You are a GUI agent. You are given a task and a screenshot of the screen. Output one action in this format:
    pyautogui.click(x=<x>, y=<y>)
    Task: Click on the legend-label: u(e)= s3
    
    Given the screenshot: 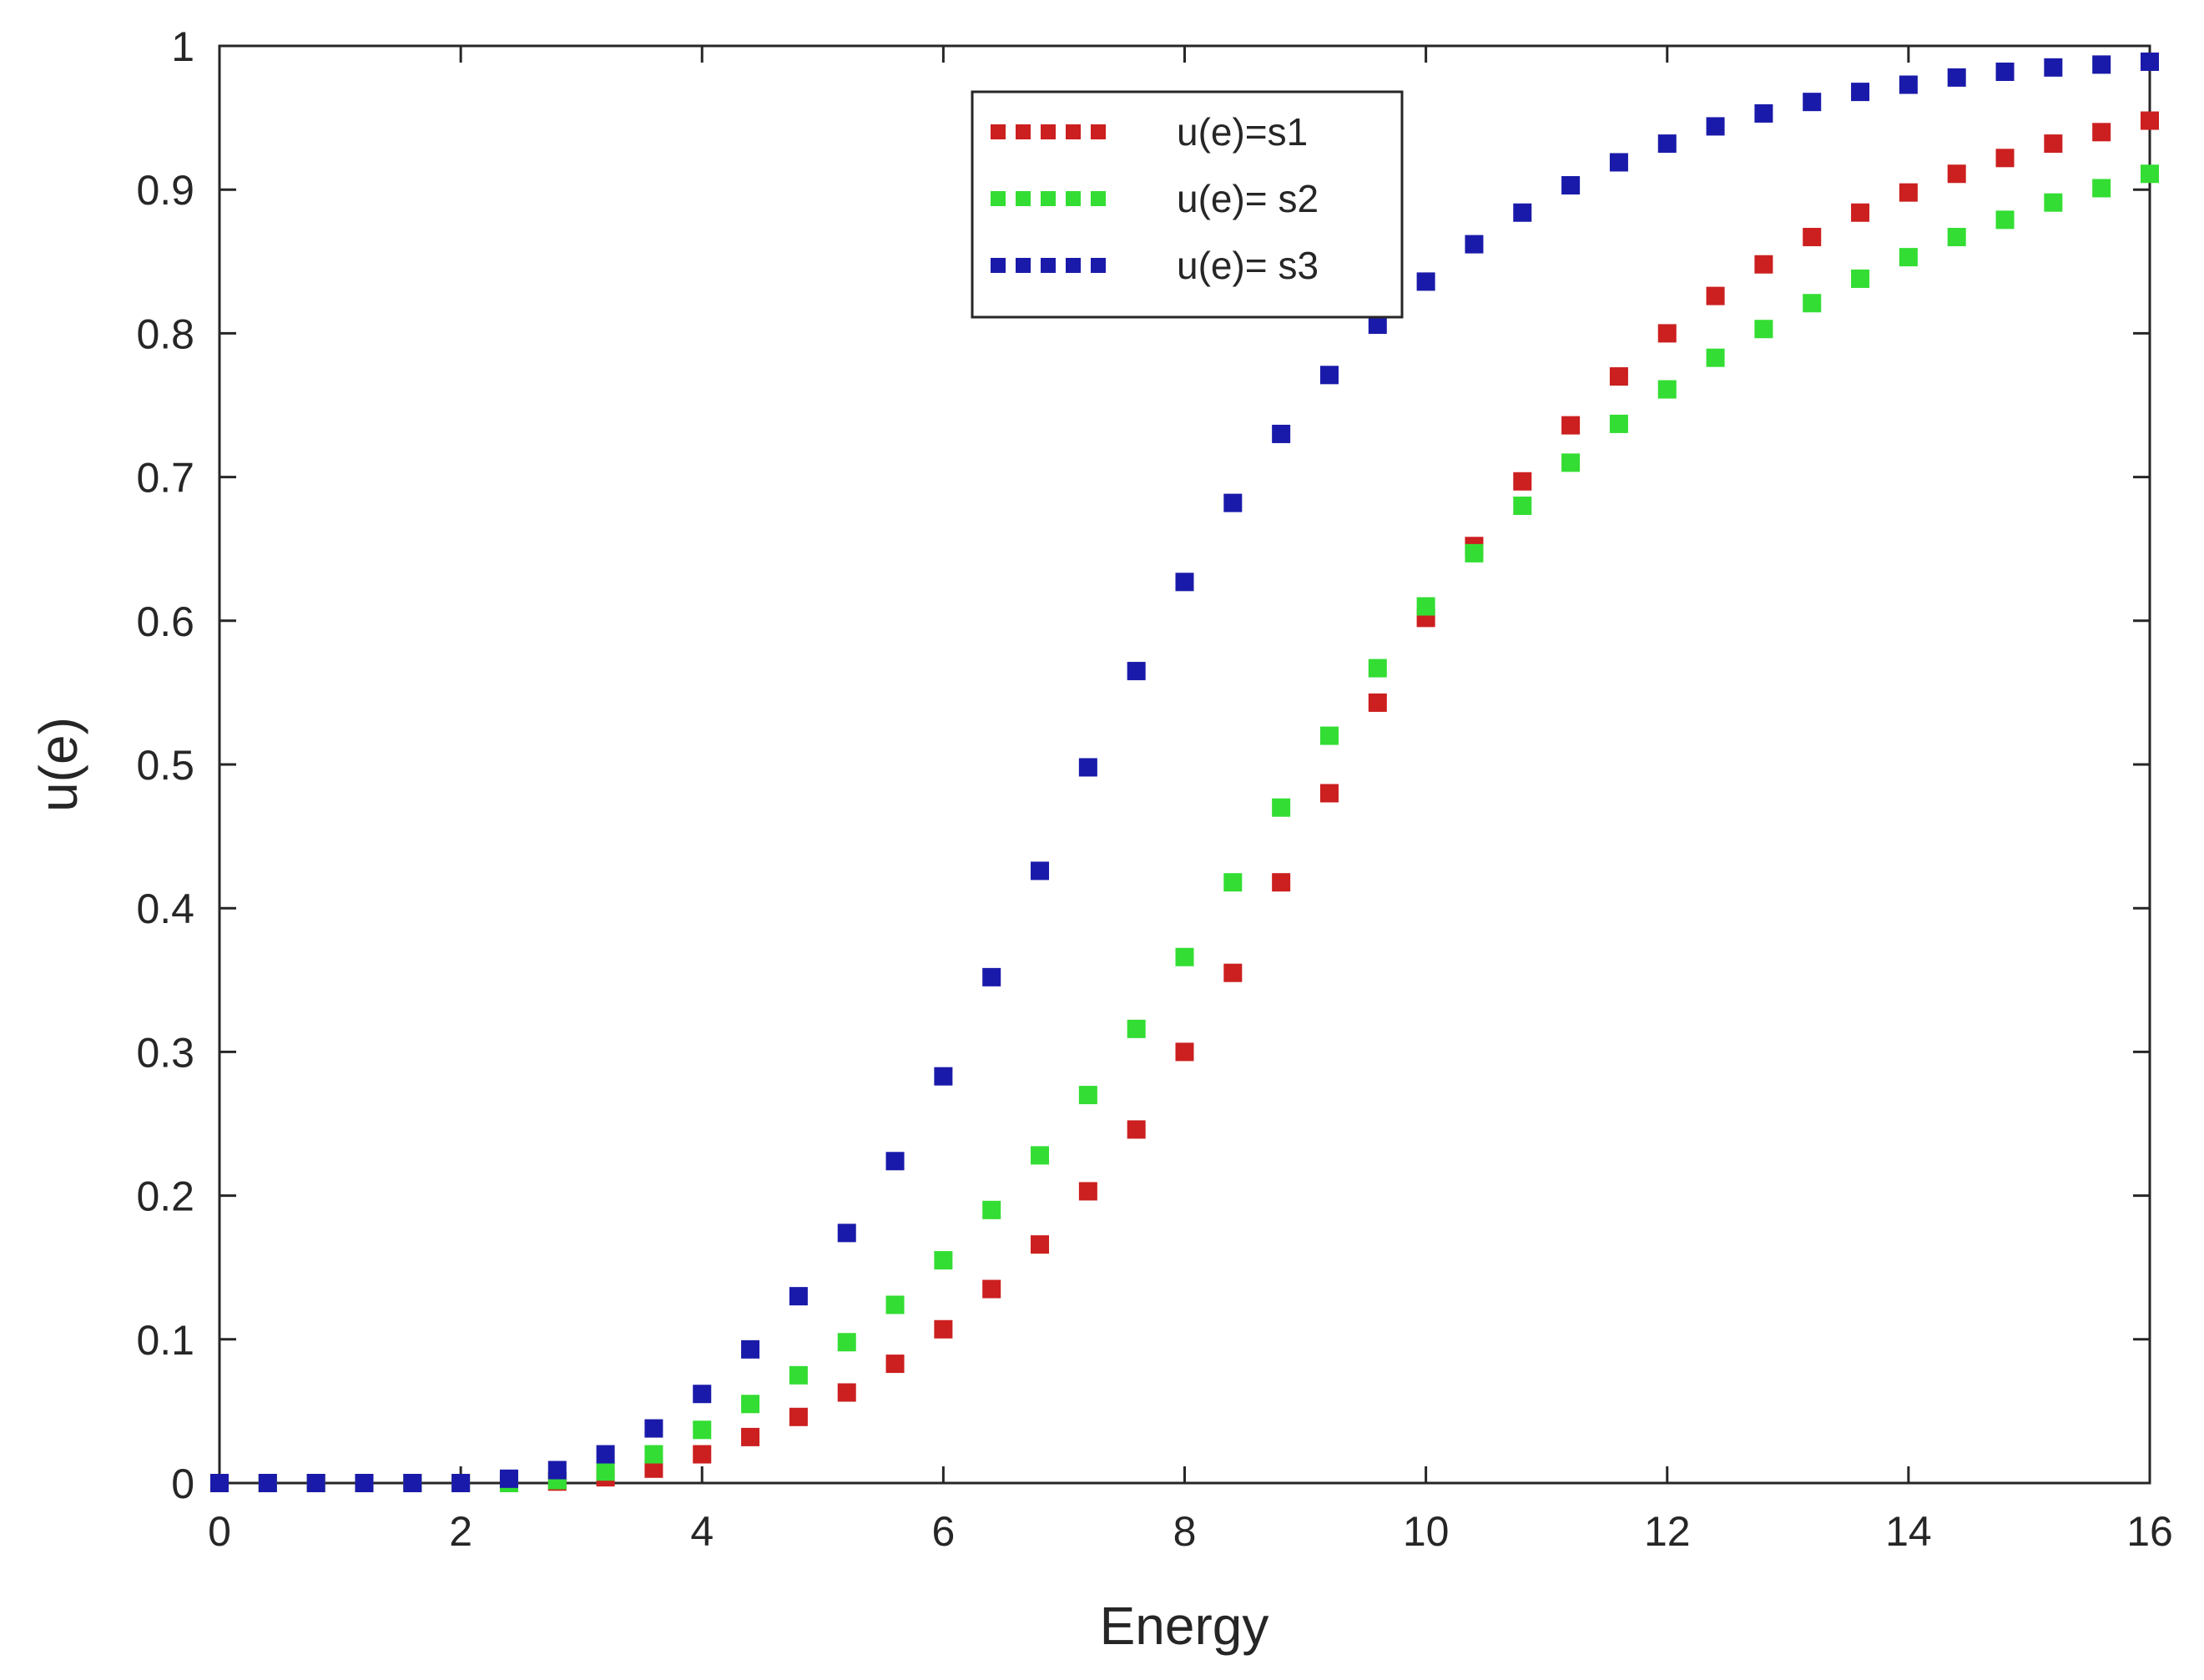 What is the action you would take?
    pyautogui.click(x=1248, y=265)
    